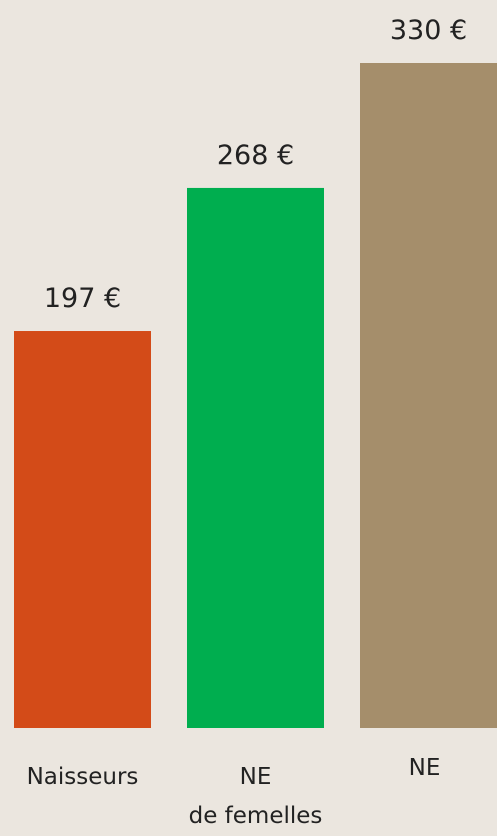 Image resolution: width=497 pixels, height=836 pixels. I want to click on value-label: 197 €, so click(82, 298).